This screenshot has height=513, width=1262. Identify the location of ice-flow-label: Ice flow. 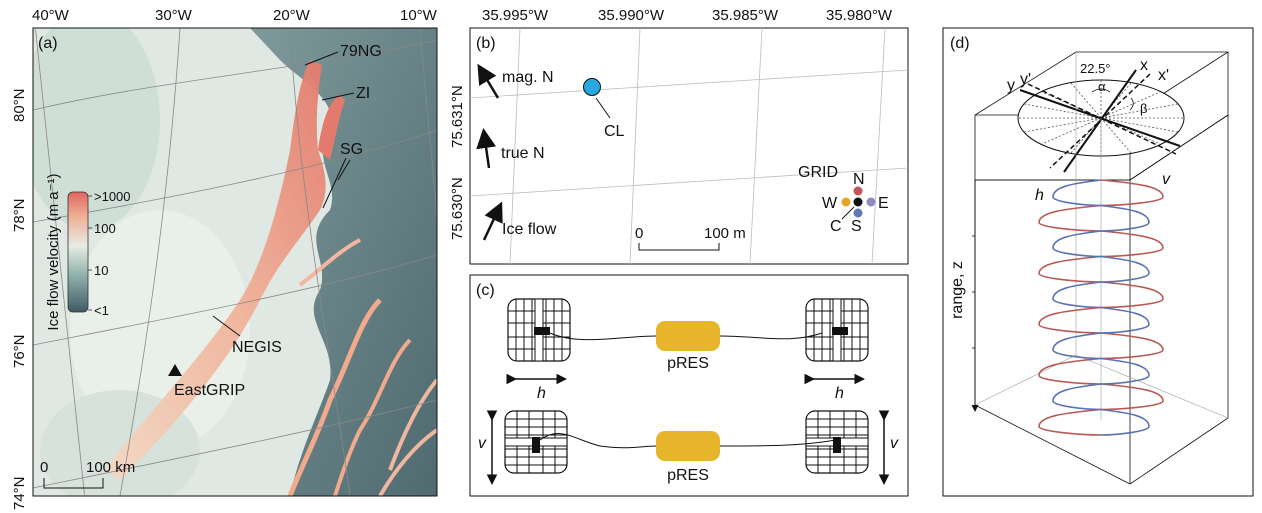
(529, 229).